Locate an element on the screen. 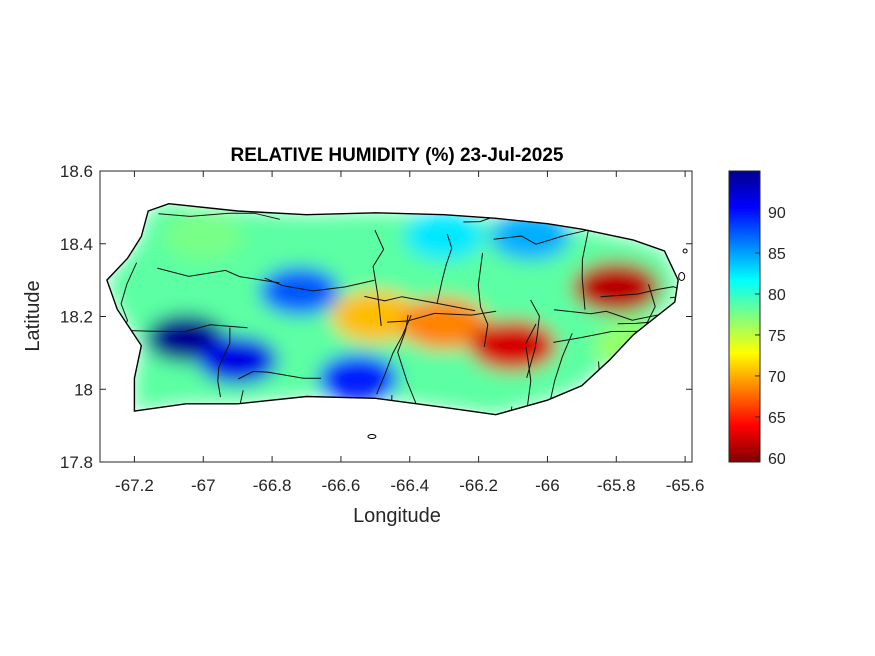 Image resolution: width=875 pixels, height=656 pixels. colorbar-tick-label: 90 is located at coordinates (777, 213).